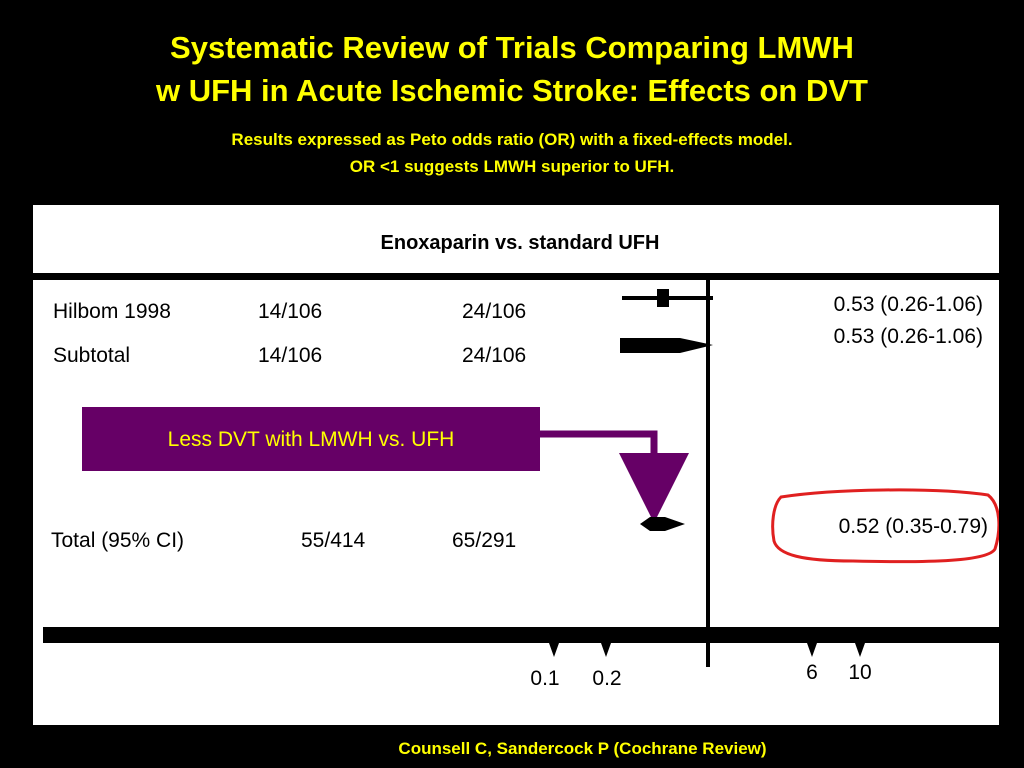 The width and height of the screenshot is (1024, 768). Describe the element at coordinates (606, 678) in the screenshot. I see `tick-label: 0.2` at that location.